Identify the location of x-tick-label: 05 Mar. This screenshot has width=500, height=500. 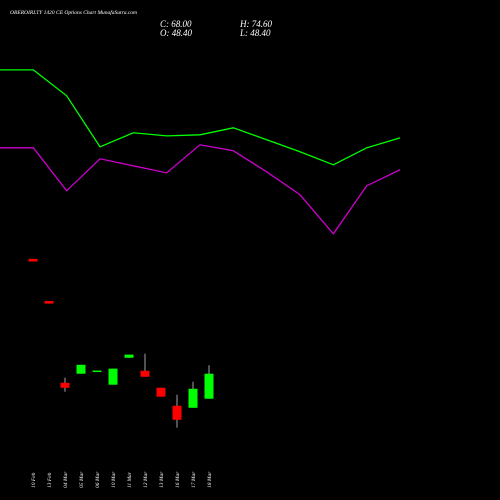
(82, 479).